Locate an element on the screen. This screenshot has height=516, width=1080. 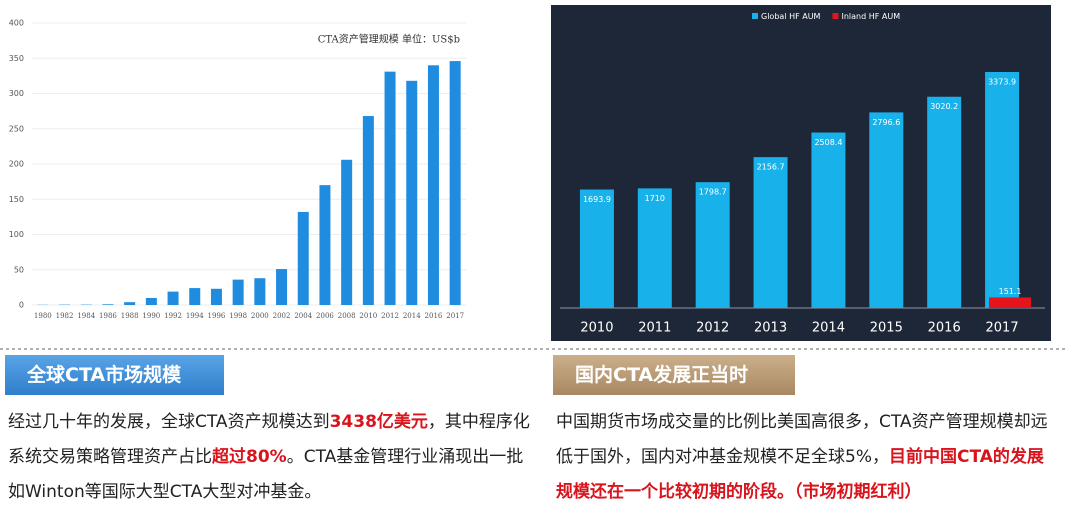
text: 。CTA基金管理行业涌现出一批如Winton等国际大型CTA大型对冲基金。 is located at coordinates (266, 474).